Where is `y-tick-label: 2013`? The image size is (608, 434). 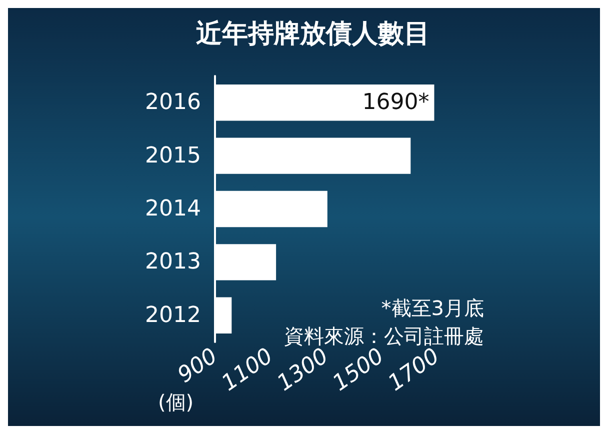 y-tick-label: 2013 is located at coordinates (173, 262).